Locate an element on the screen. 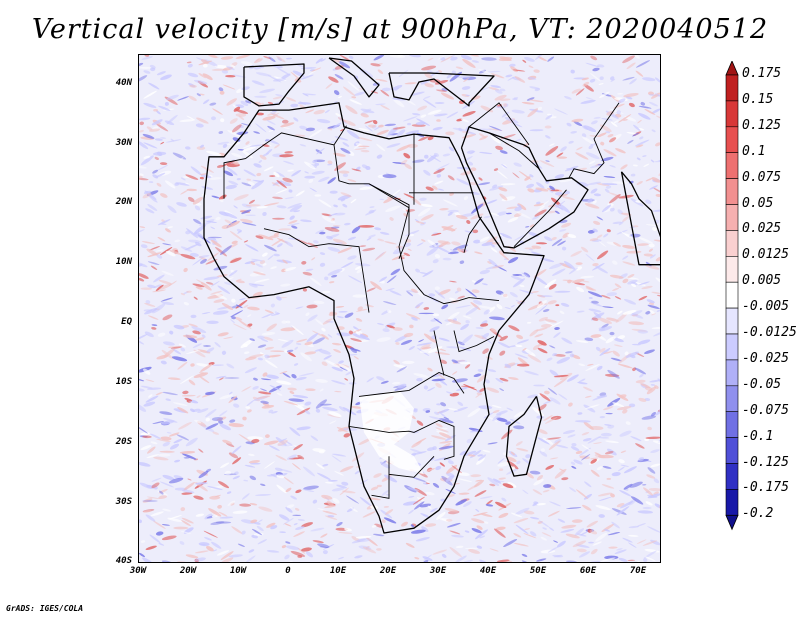 Image resolution: width=800 pixels, height=618 pixels. grads-credit: GrADS: IGES/COLA is located at coordinates (45, 608).